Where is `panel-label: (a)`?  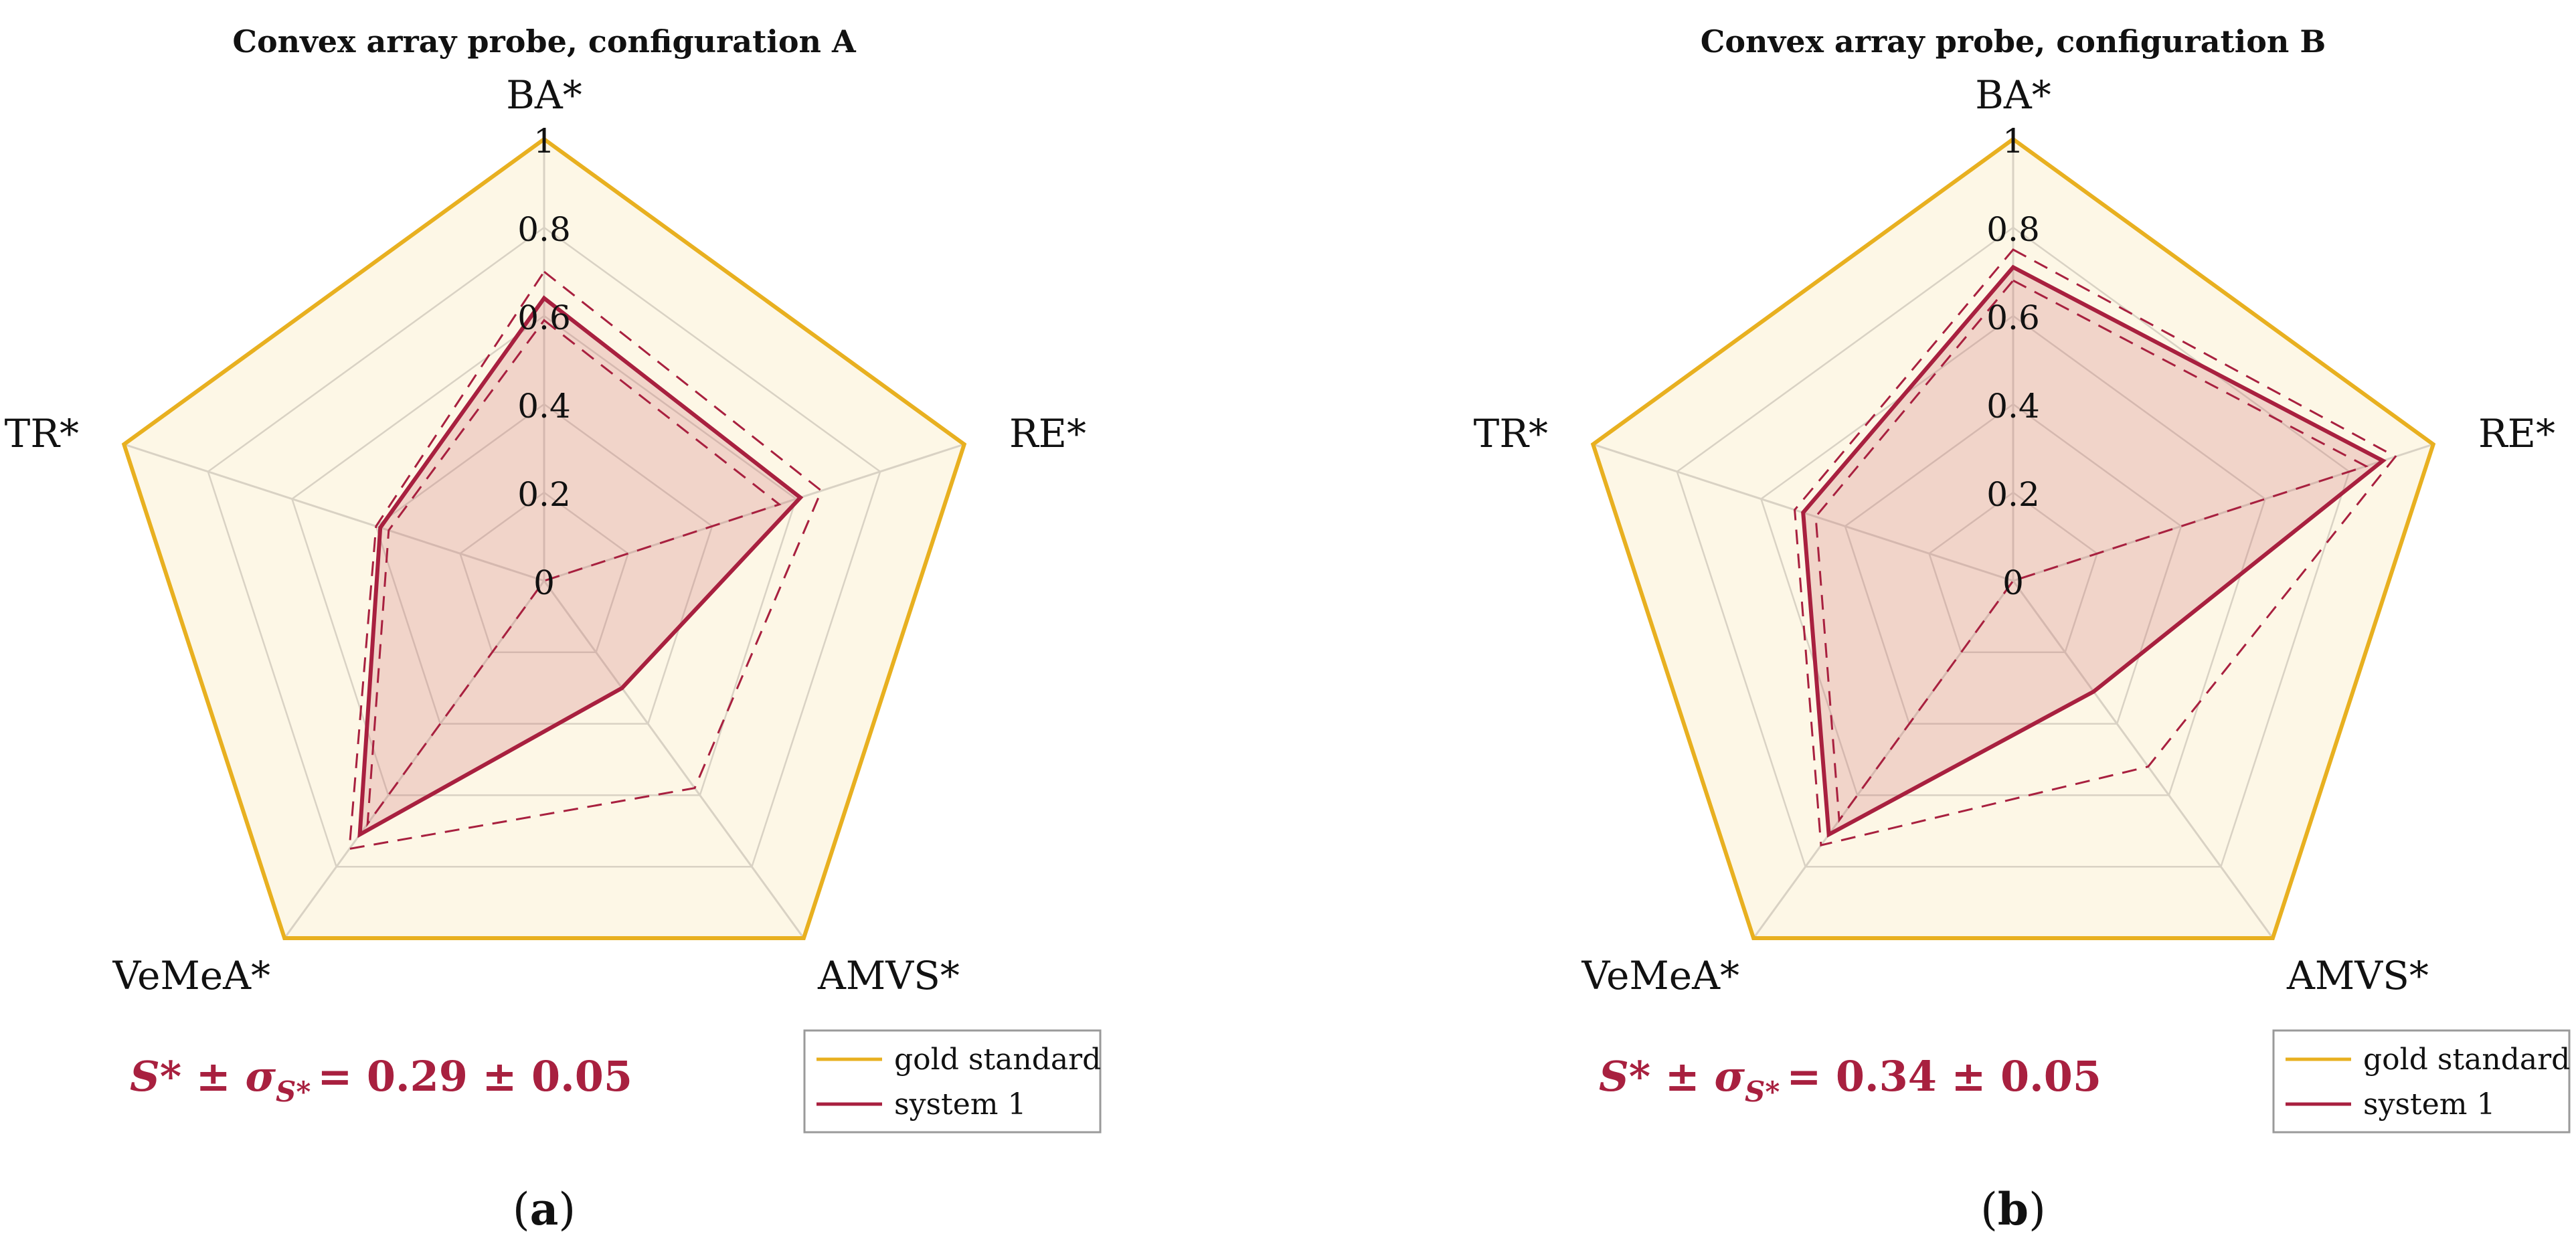 panel-label: (a) is located at coordinates (544, 1209).